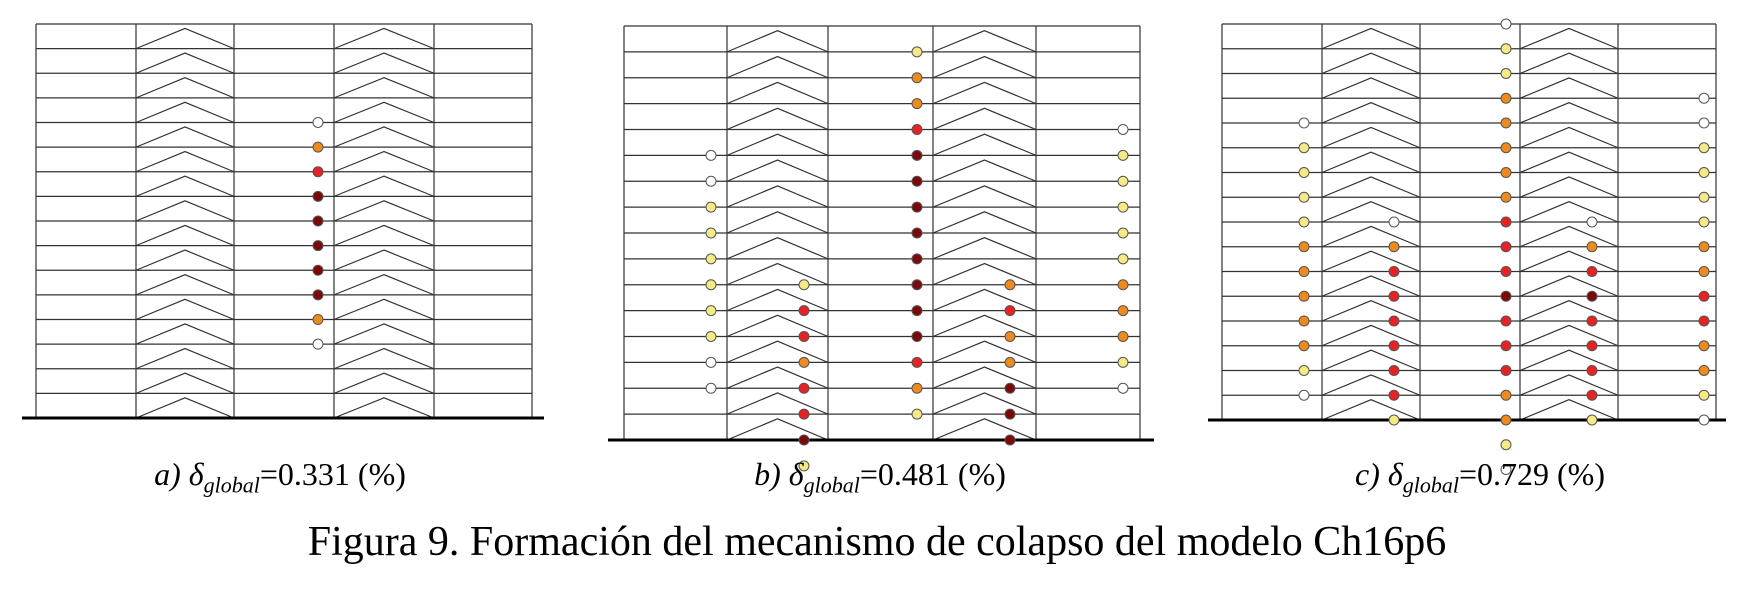 The height and width of the screenshot is (592, 1754). I want to click on panel-letter: b), so click(767, 474).